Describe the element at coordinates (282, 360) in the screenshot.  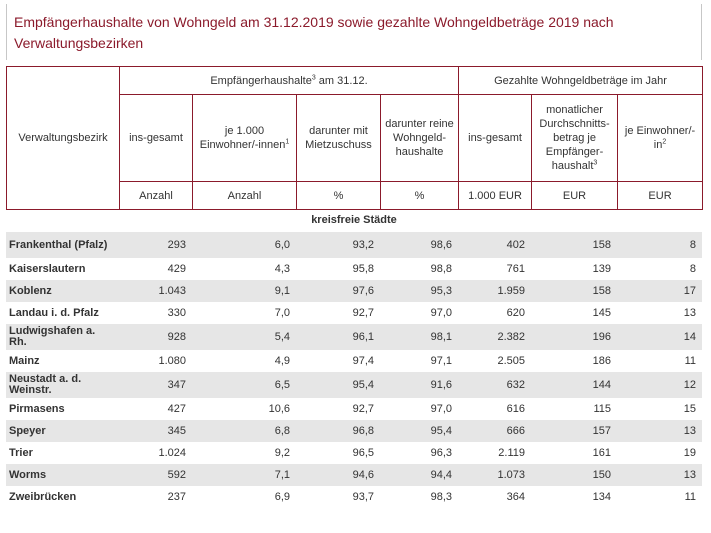
I see `table-cell: 4,9` at that location.